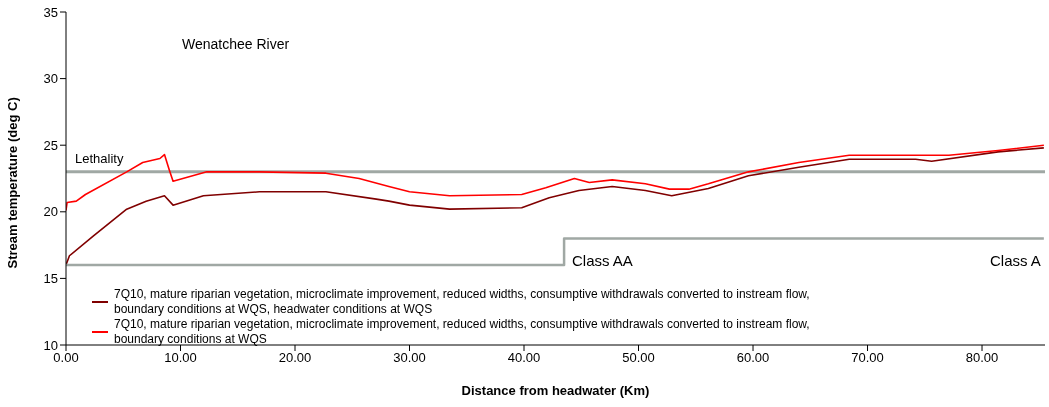  I want to click on legend-label: 7Q10, mature riparian vegetation, microclimate improvement, reduced widths, consumptive withdrawals converted to instream flow, boundary conditions at WQS, so click(462, 332).